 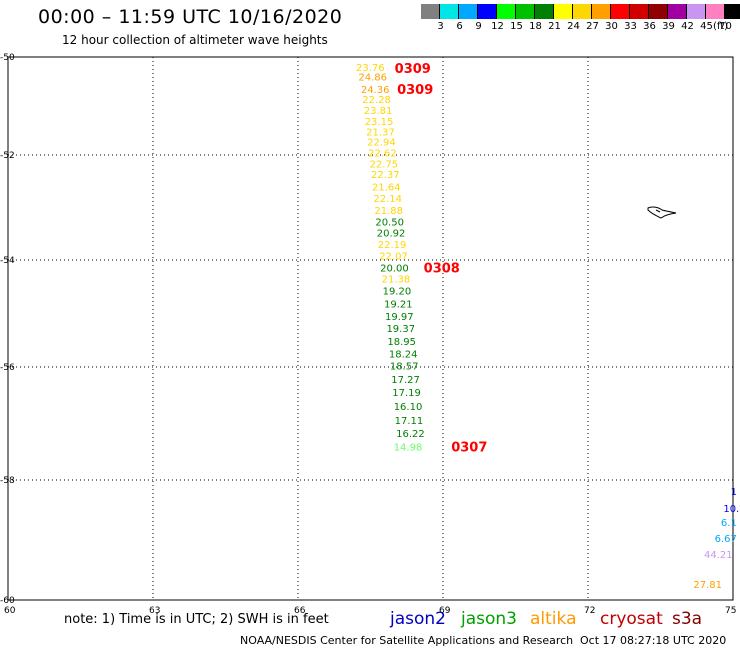 I want to click on legend-label: 30, so click(x=611, y=26).